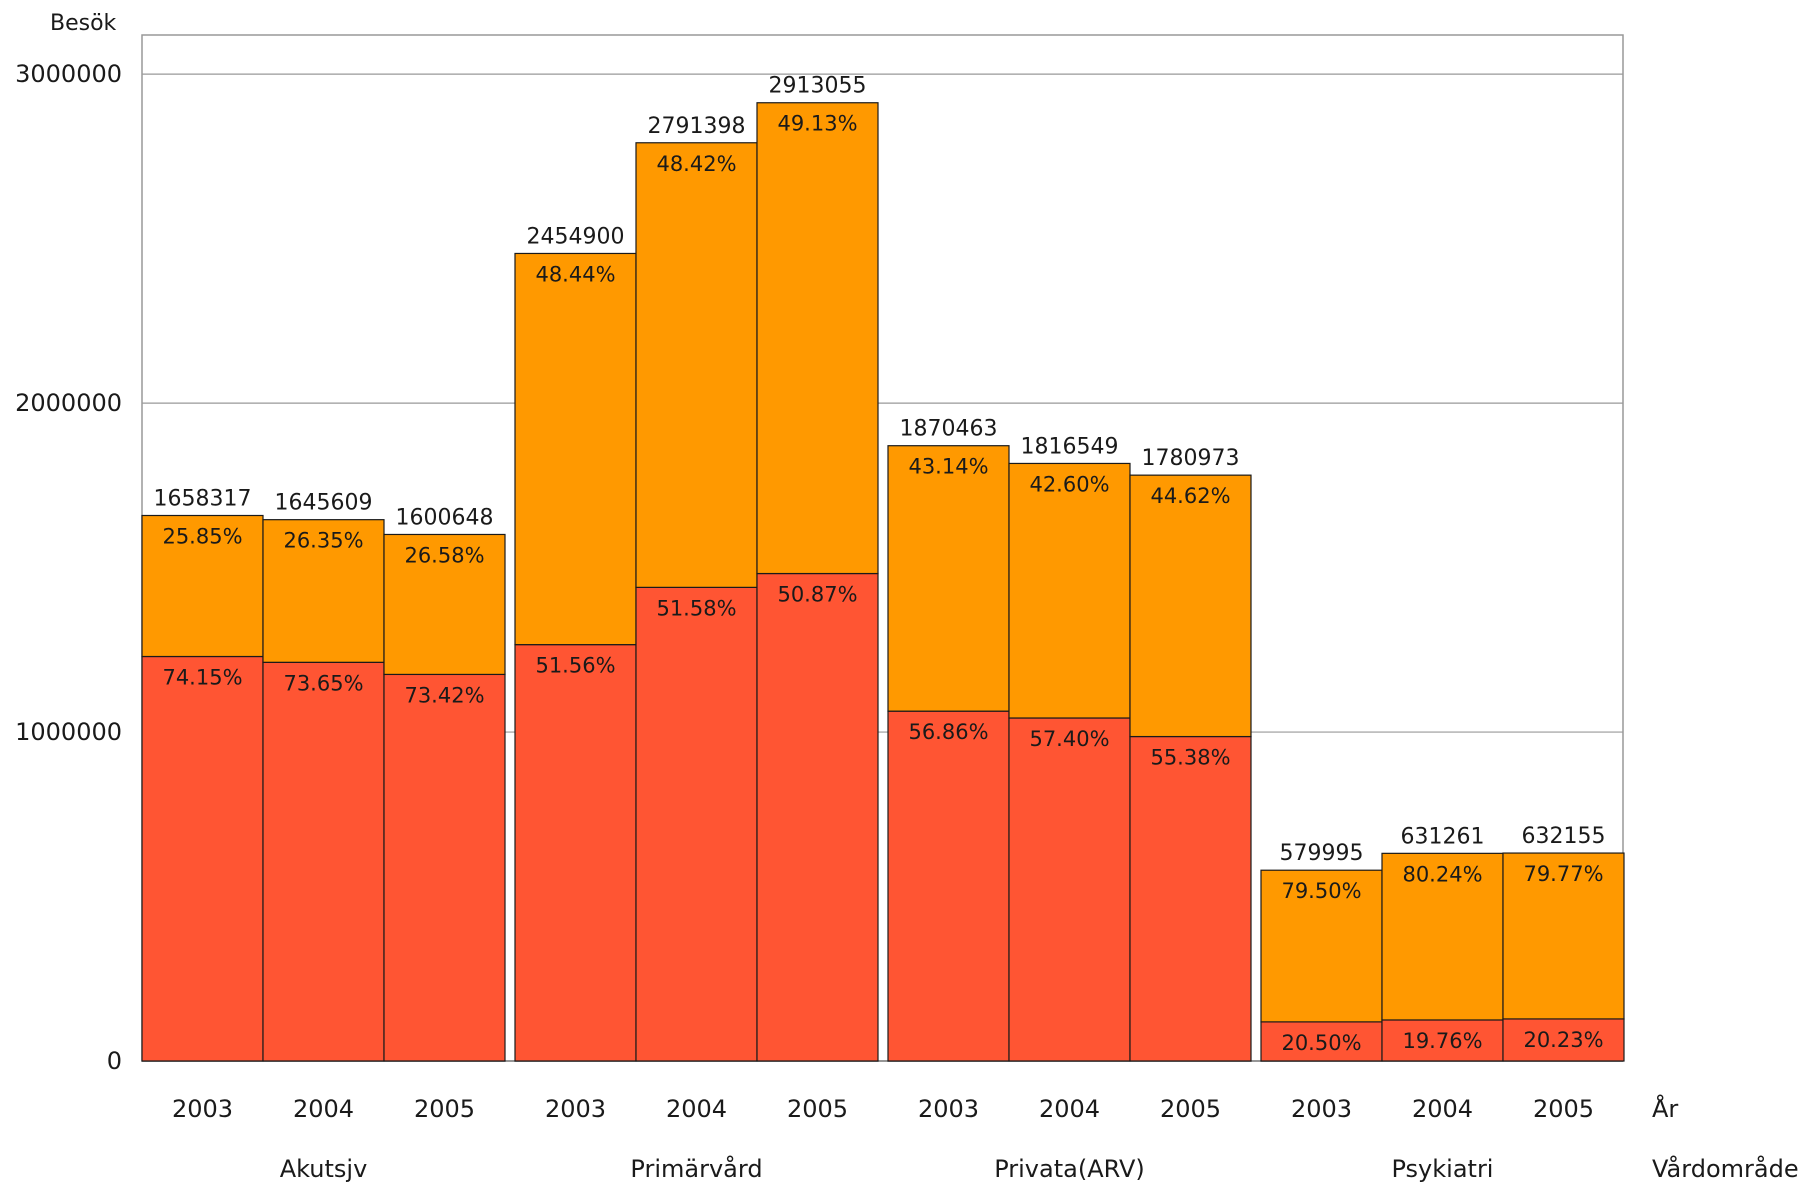  Describe the element at coordinates (68, 403) in the screenshot. I see `y-tick-label: 2000000` at that location.